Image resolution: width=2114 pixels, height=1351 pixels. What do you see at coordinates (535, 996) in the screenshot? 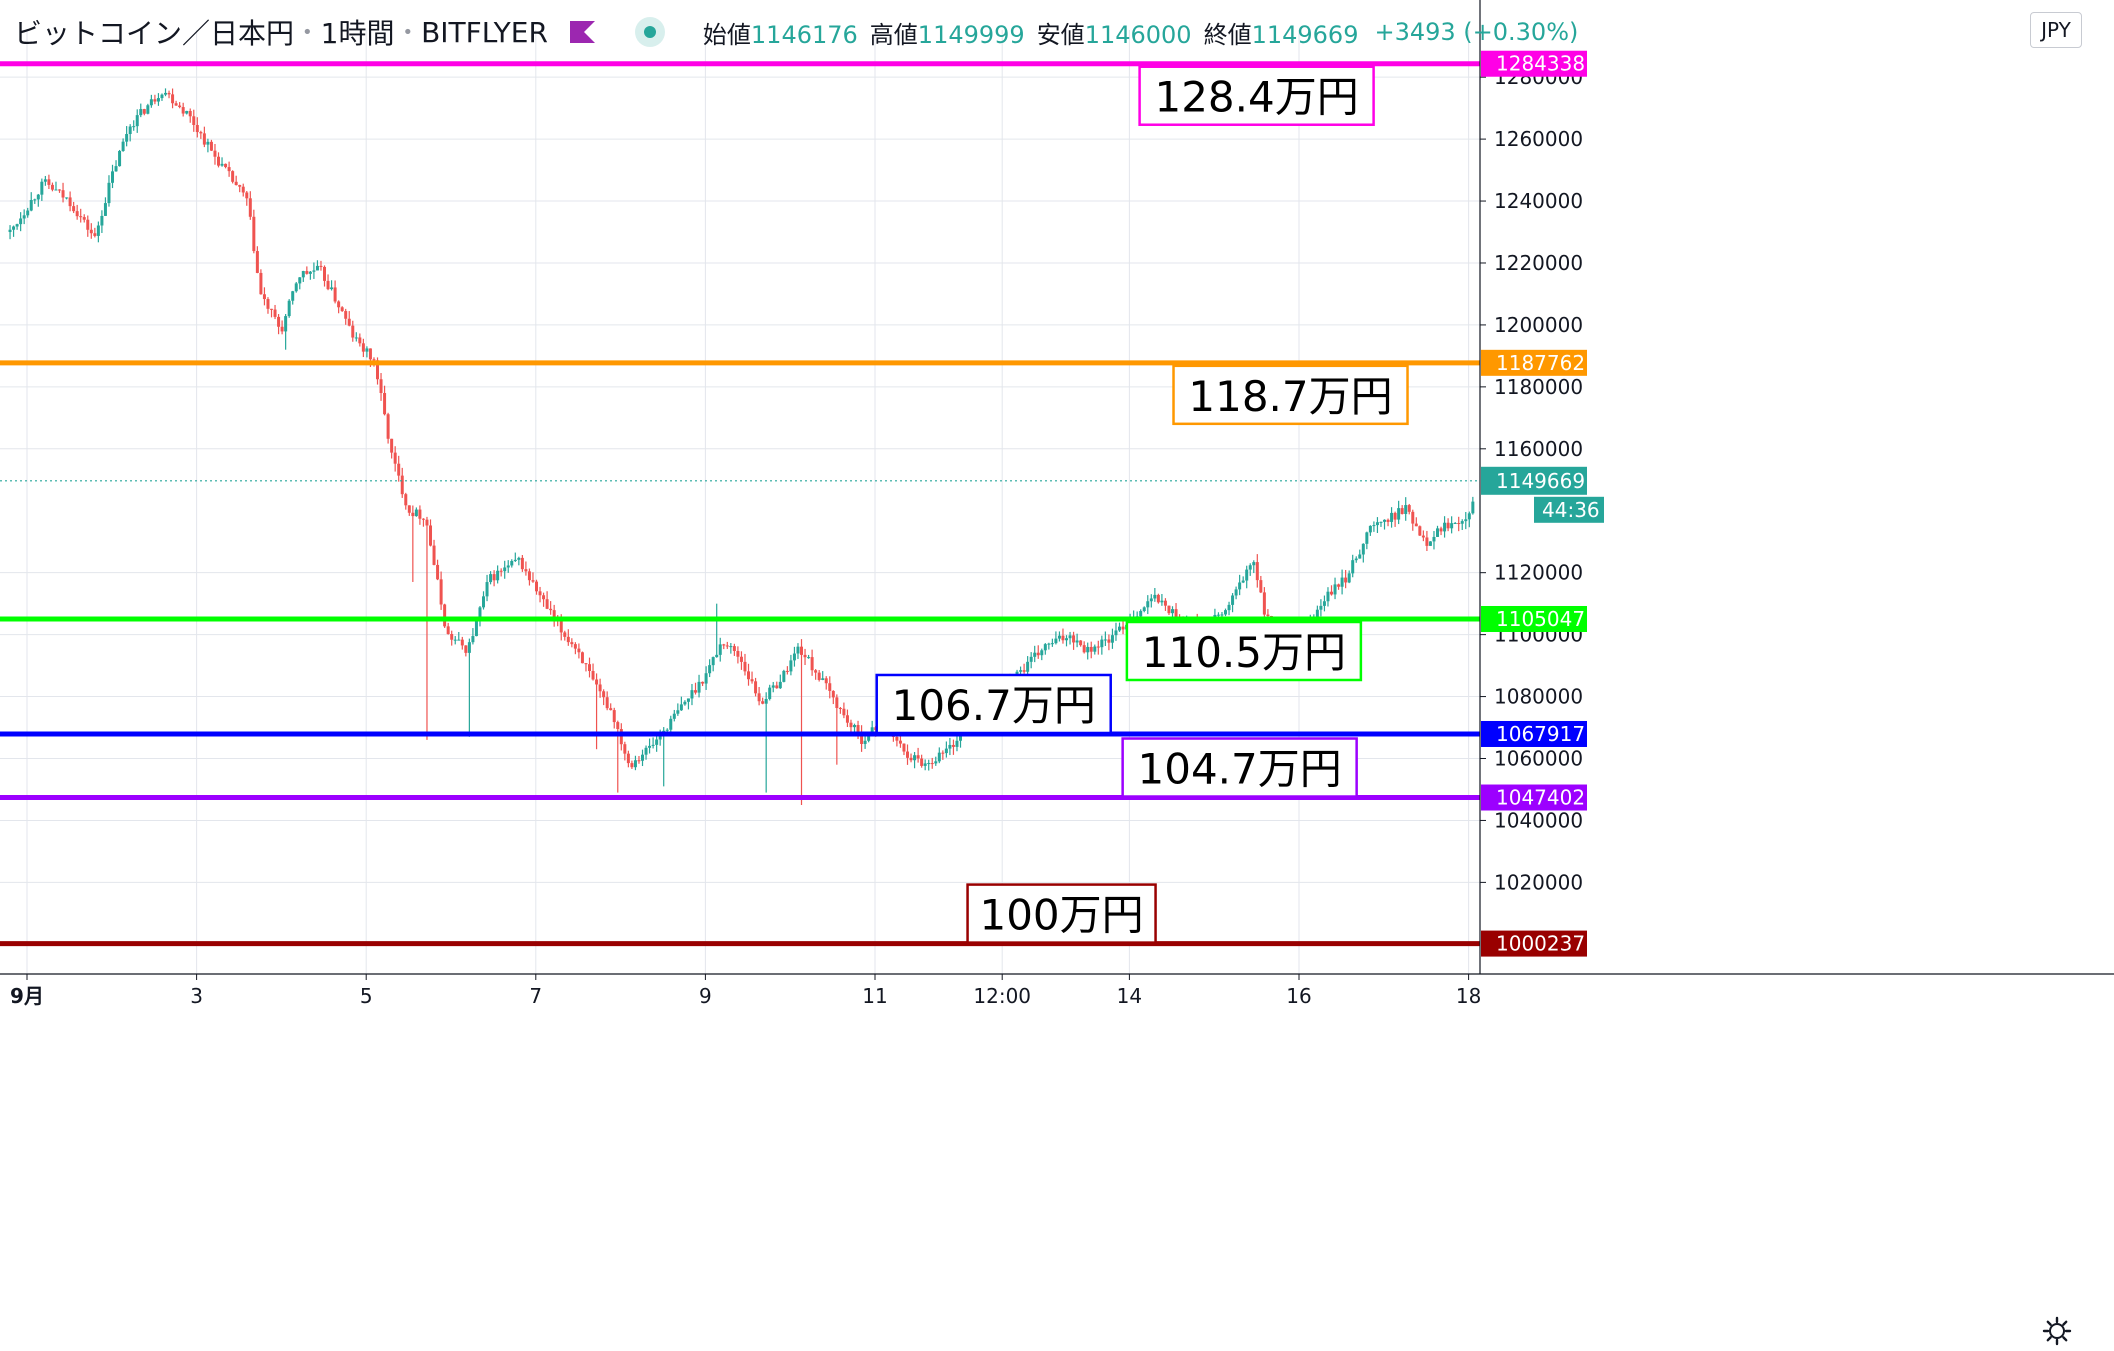
I see `x-tick-label: 7` at bounding box center [535, 996].